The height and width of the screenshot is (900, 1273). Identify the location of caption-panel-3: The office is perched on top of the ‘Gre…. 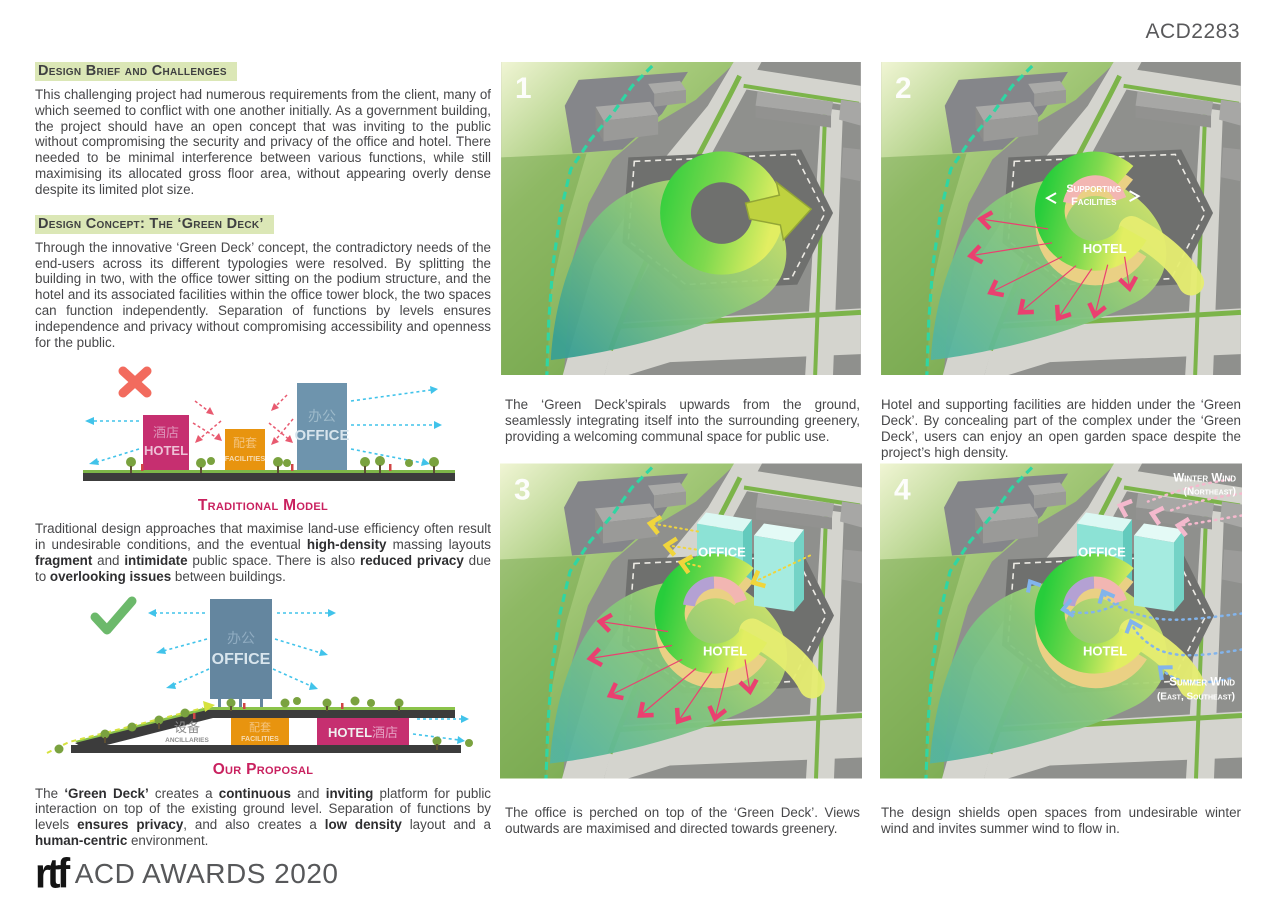
(682, 821).